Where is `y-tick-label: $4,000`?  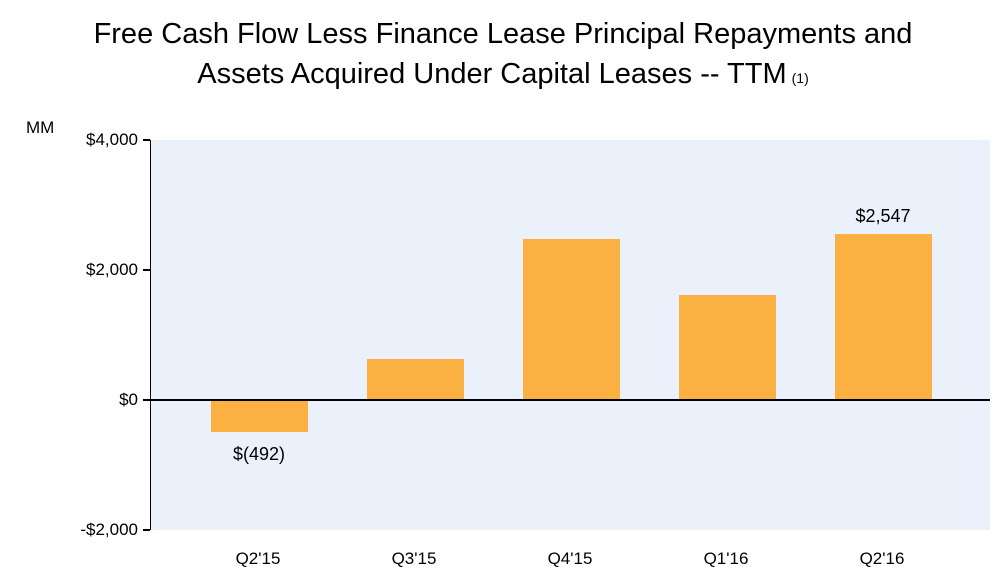
y-tick-label: $4,000 is located at coordinates (112, 139).